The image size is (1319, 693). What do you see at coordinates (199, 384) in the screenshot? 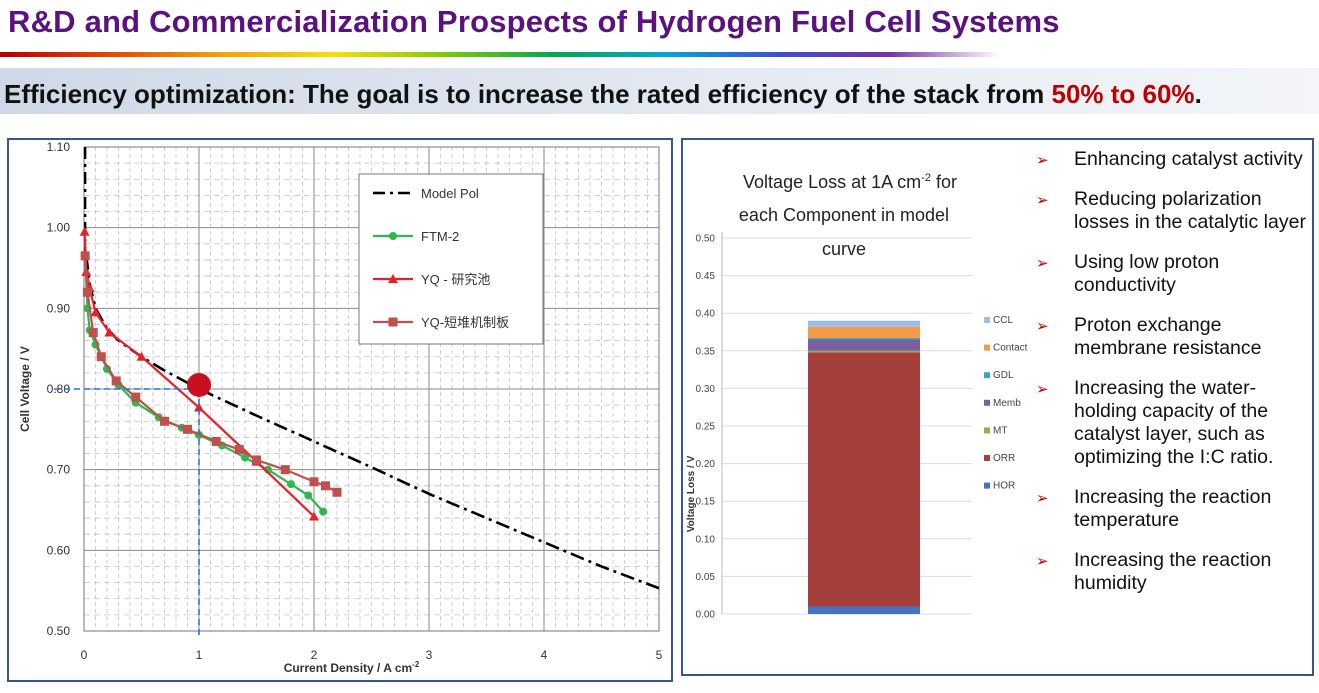
I see `operating-point-marker` at bounding box center [199, 384].